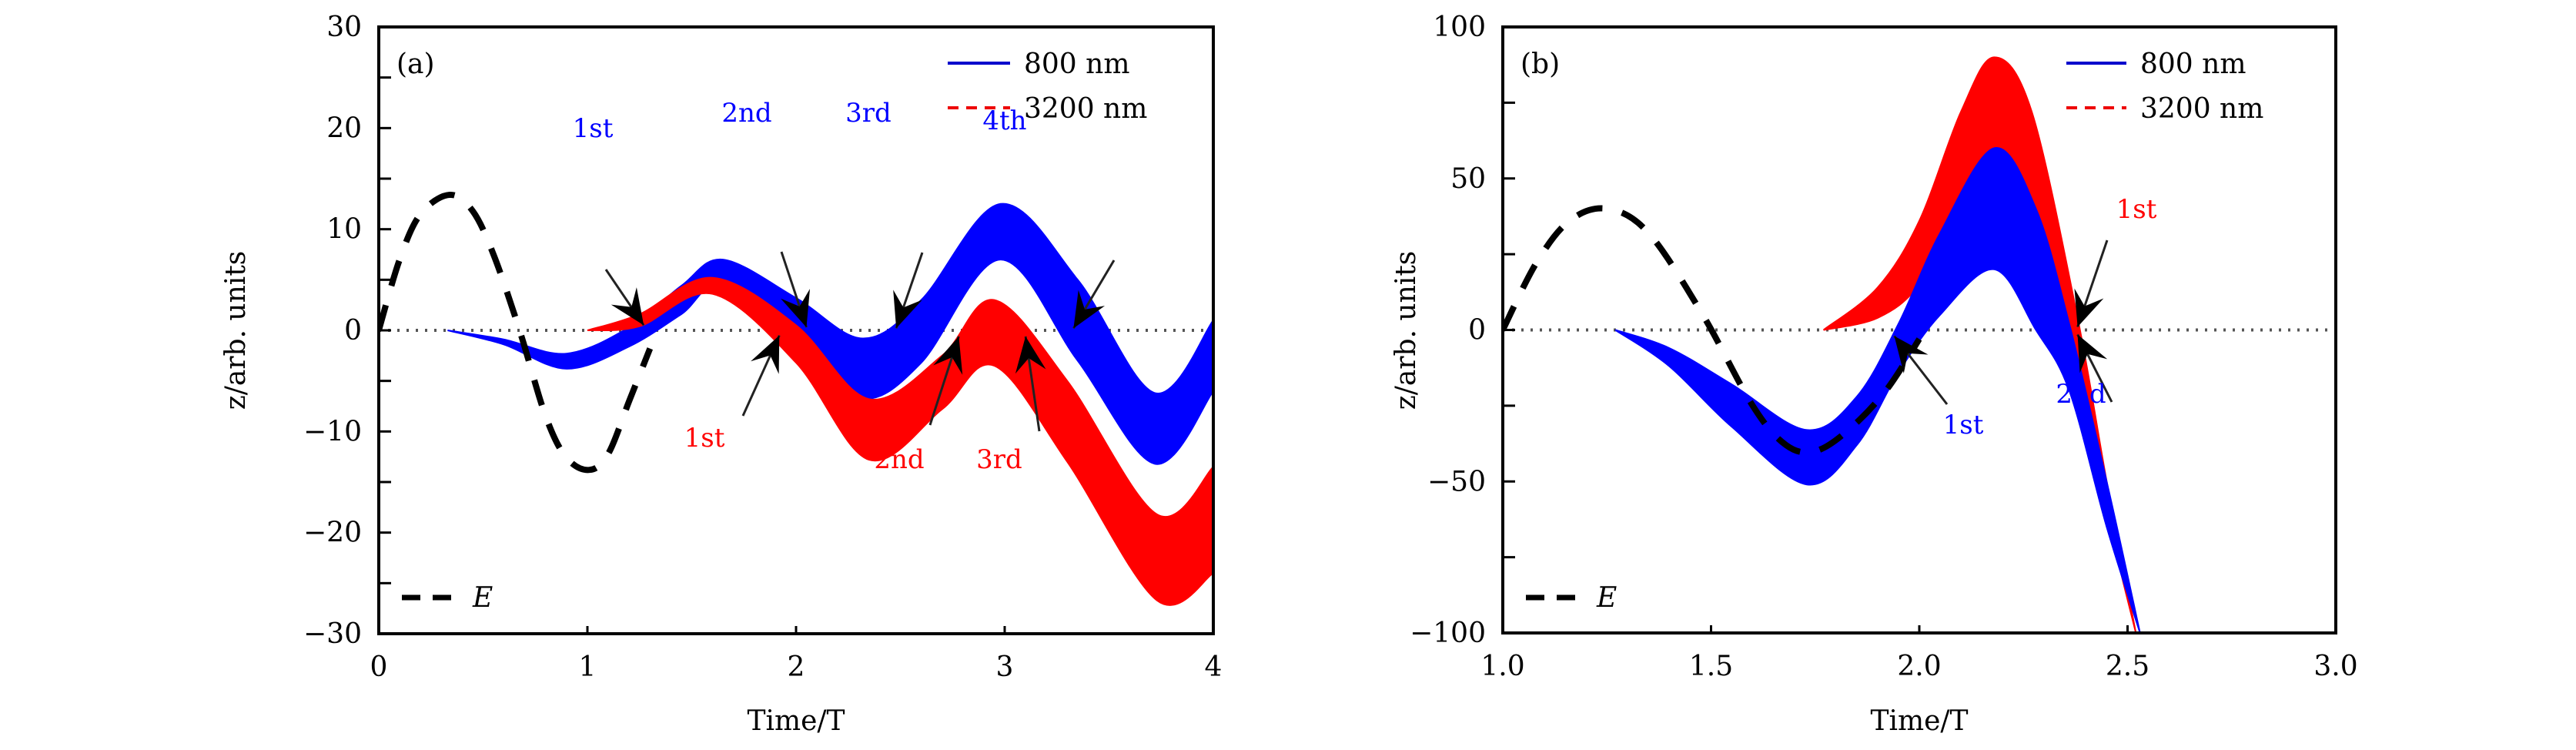 This screenshot has width=2576, height=750. Describe the element at coordinates (1711, 666) in the screenshot. I see `x-tick-label: 1.5` at that location.